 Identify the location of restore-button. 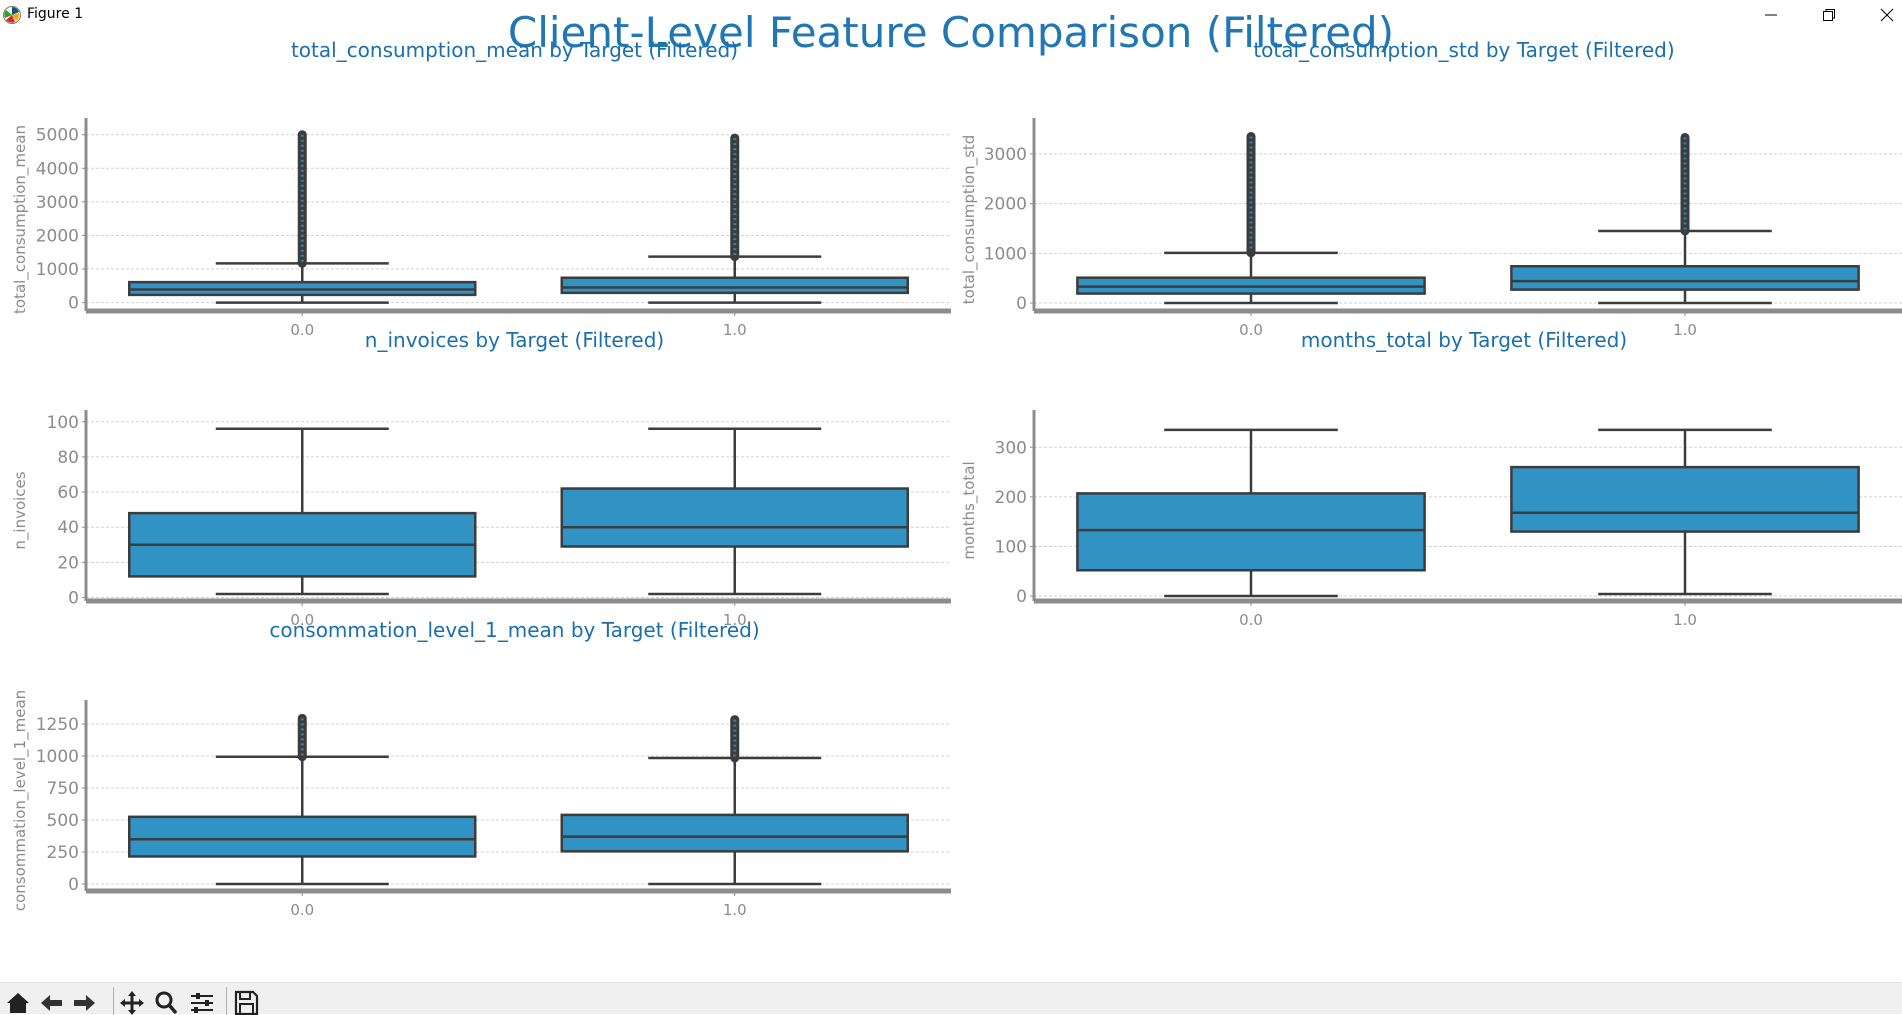
(1829, 15).